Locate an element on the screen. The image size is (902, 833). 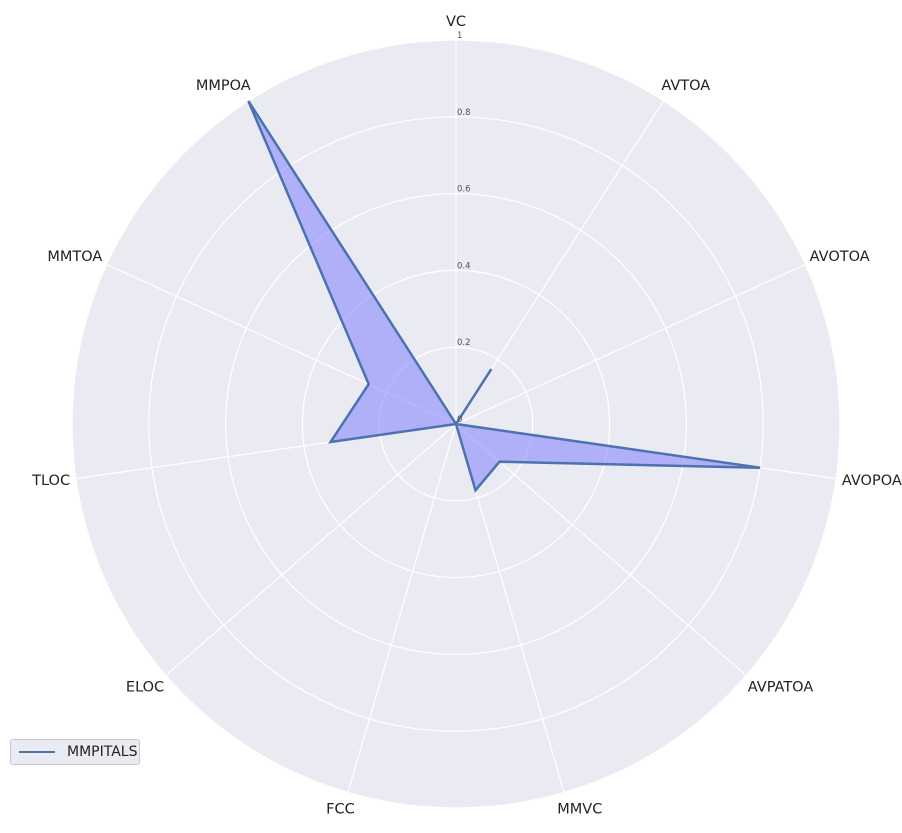
axis-label: AVOTOA is located at coordinates (840, 257).